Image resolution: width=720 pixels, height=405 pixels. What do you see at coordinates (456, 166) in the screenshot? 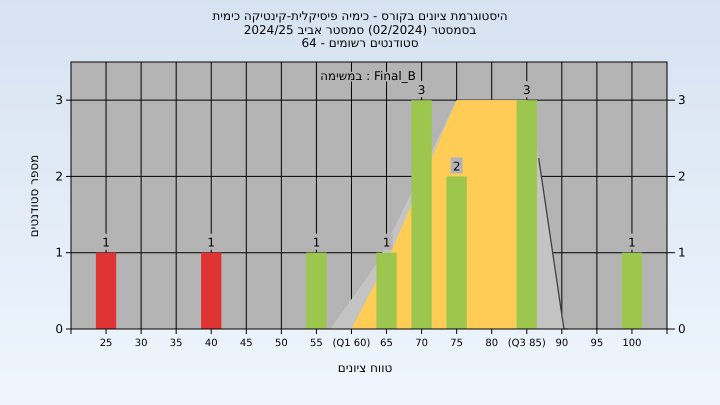
I see `data-label: 2` at bounding box center [456, 166].